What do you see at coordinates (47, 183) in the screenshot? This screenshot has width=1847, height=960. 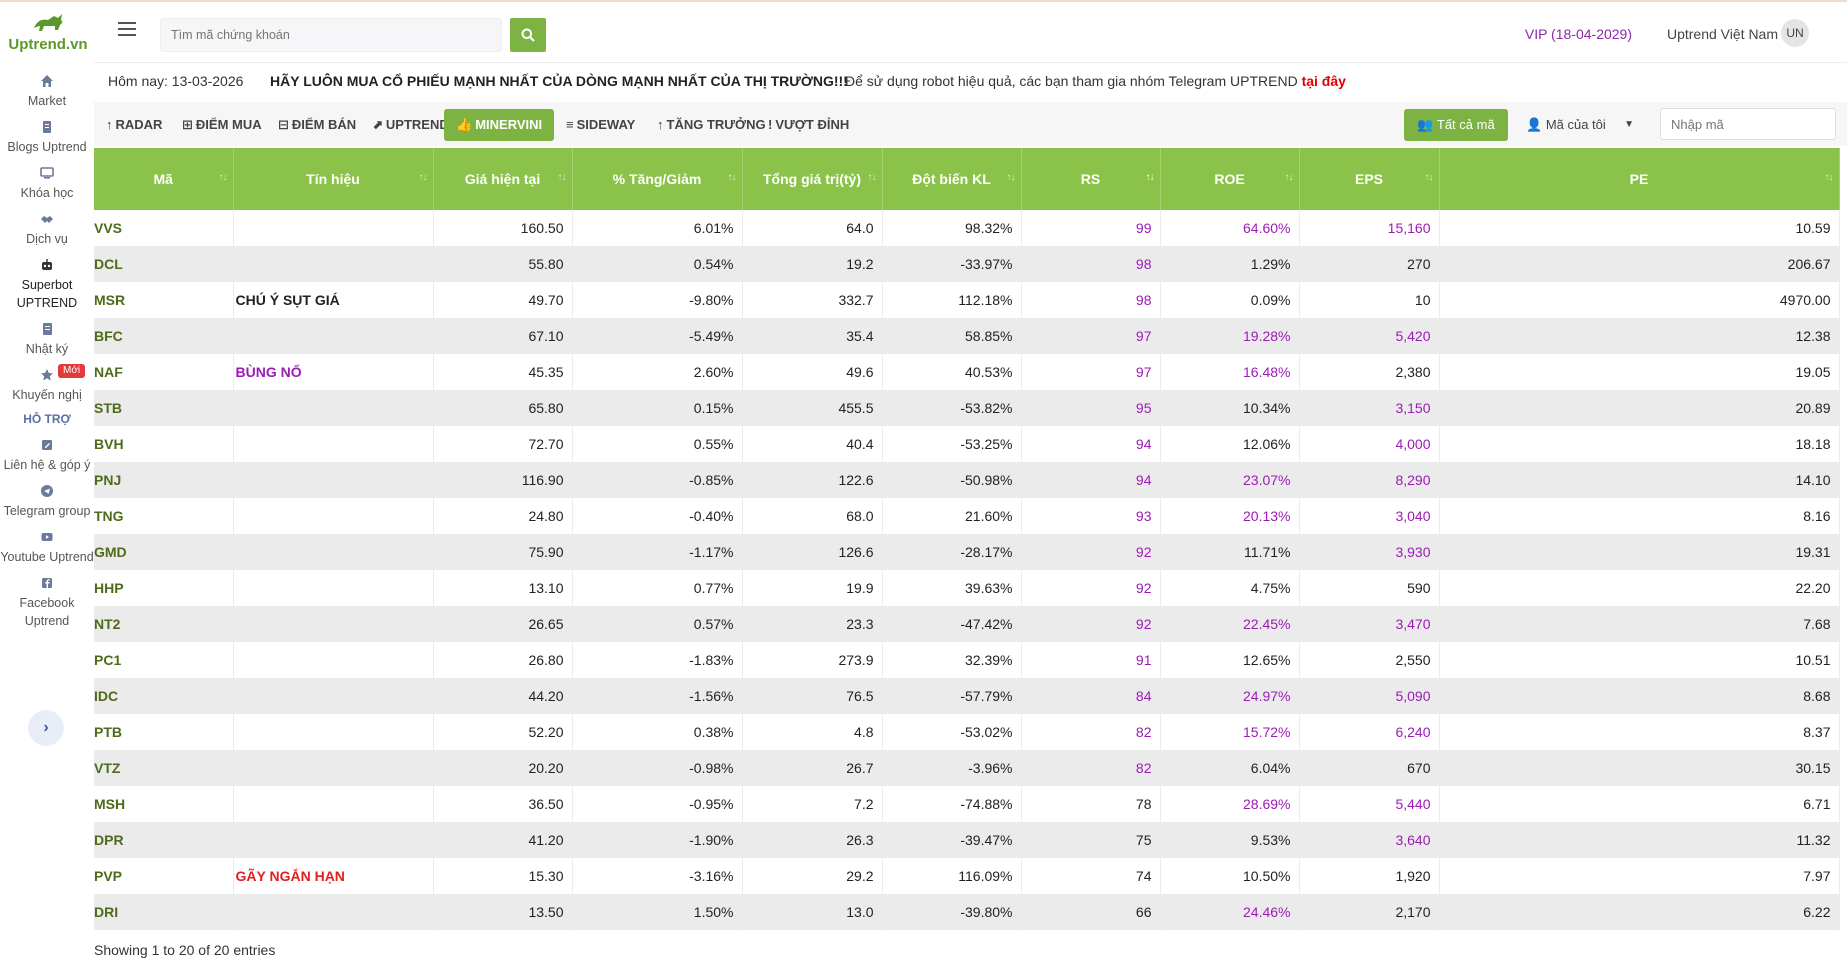 I see `sidebar-item-monitor: Khóa học` at bounding box center [47, 183].